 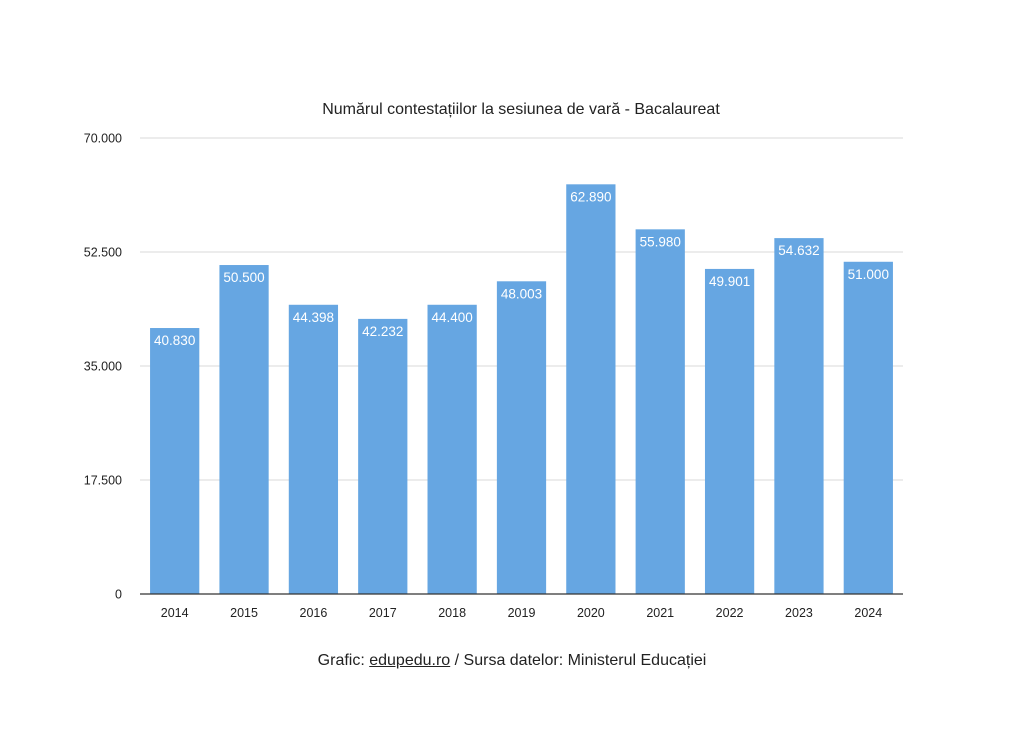 What do you see at coordinates (660, 411) in the screenshot?
I see `bar-2021` at bounding box center [660, 411].